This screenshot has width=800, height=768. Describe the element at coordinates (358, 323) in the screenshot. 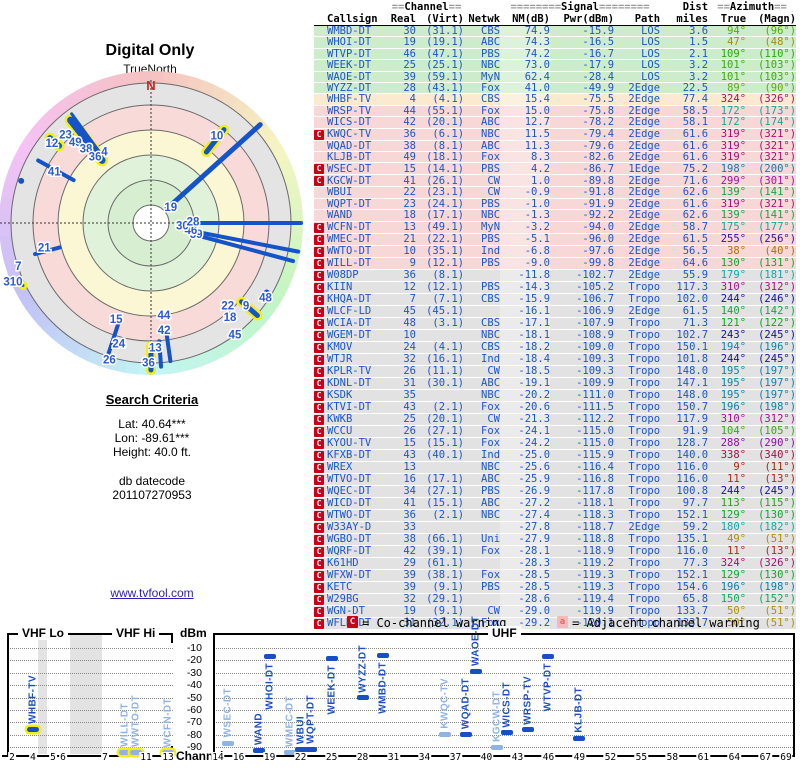

I see `callsign-cell: WCIA-DT` at that location.